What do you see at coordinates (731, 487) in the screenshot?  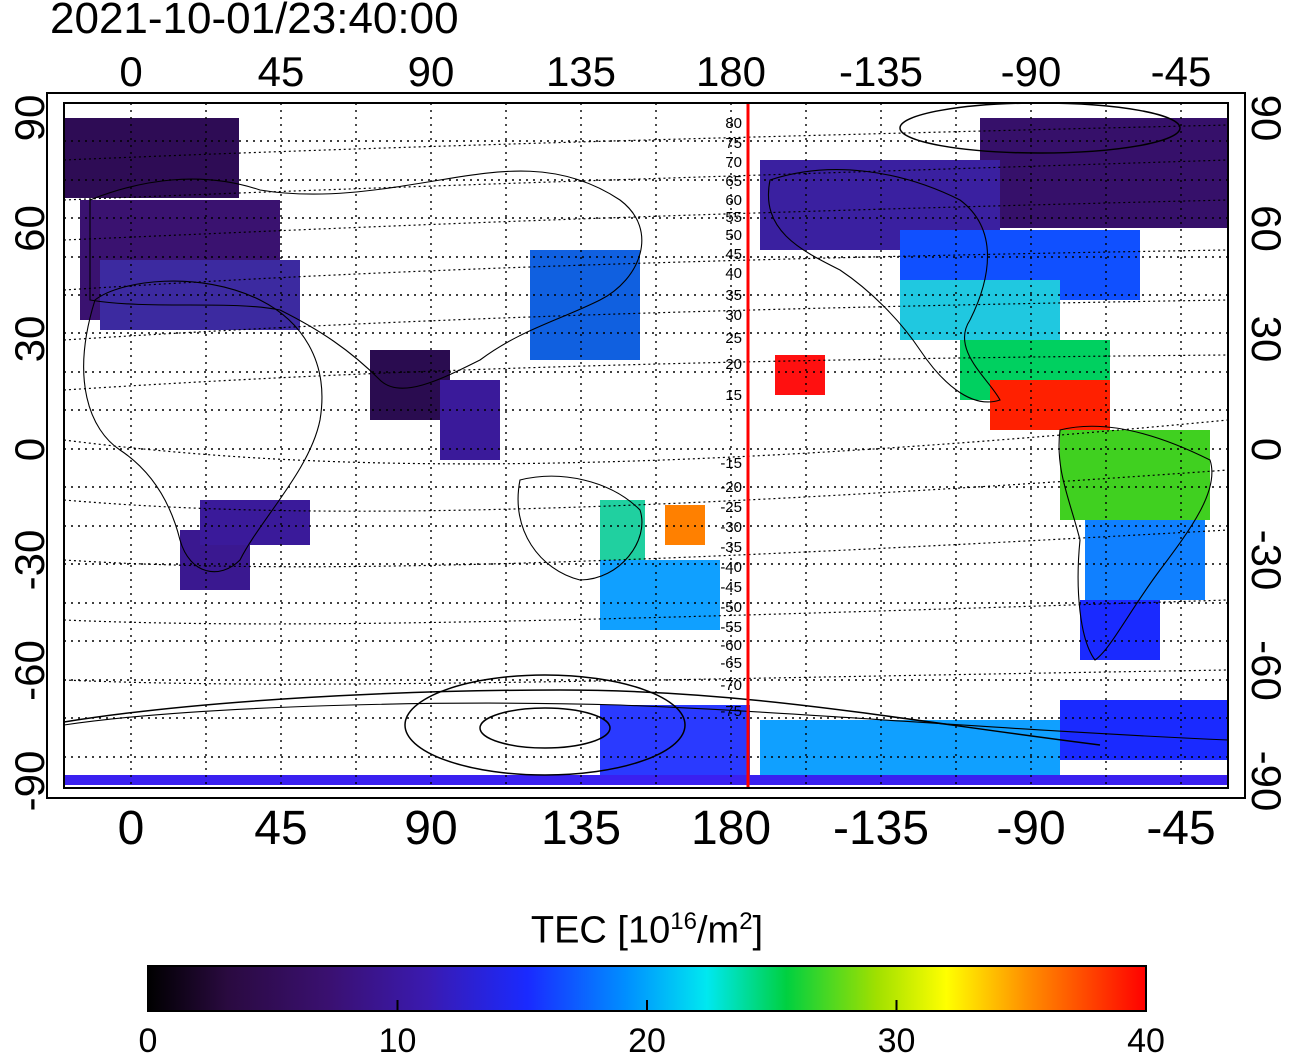 I see `magnetic-lat-label: -20` at bounding box center [731, 487].